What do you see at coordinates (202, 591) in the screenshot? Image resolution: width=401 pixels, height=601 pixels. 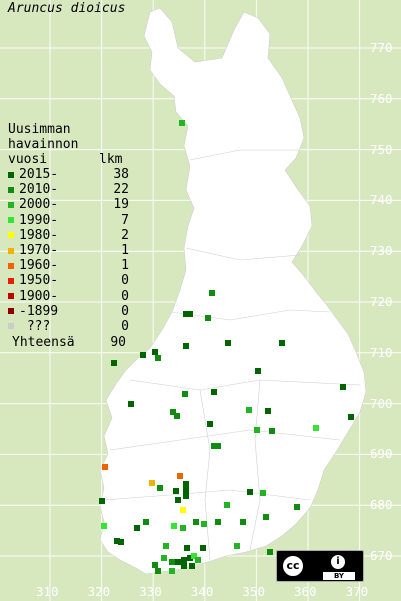 I see `easting-label: 340` at bounding box center [202, 591].